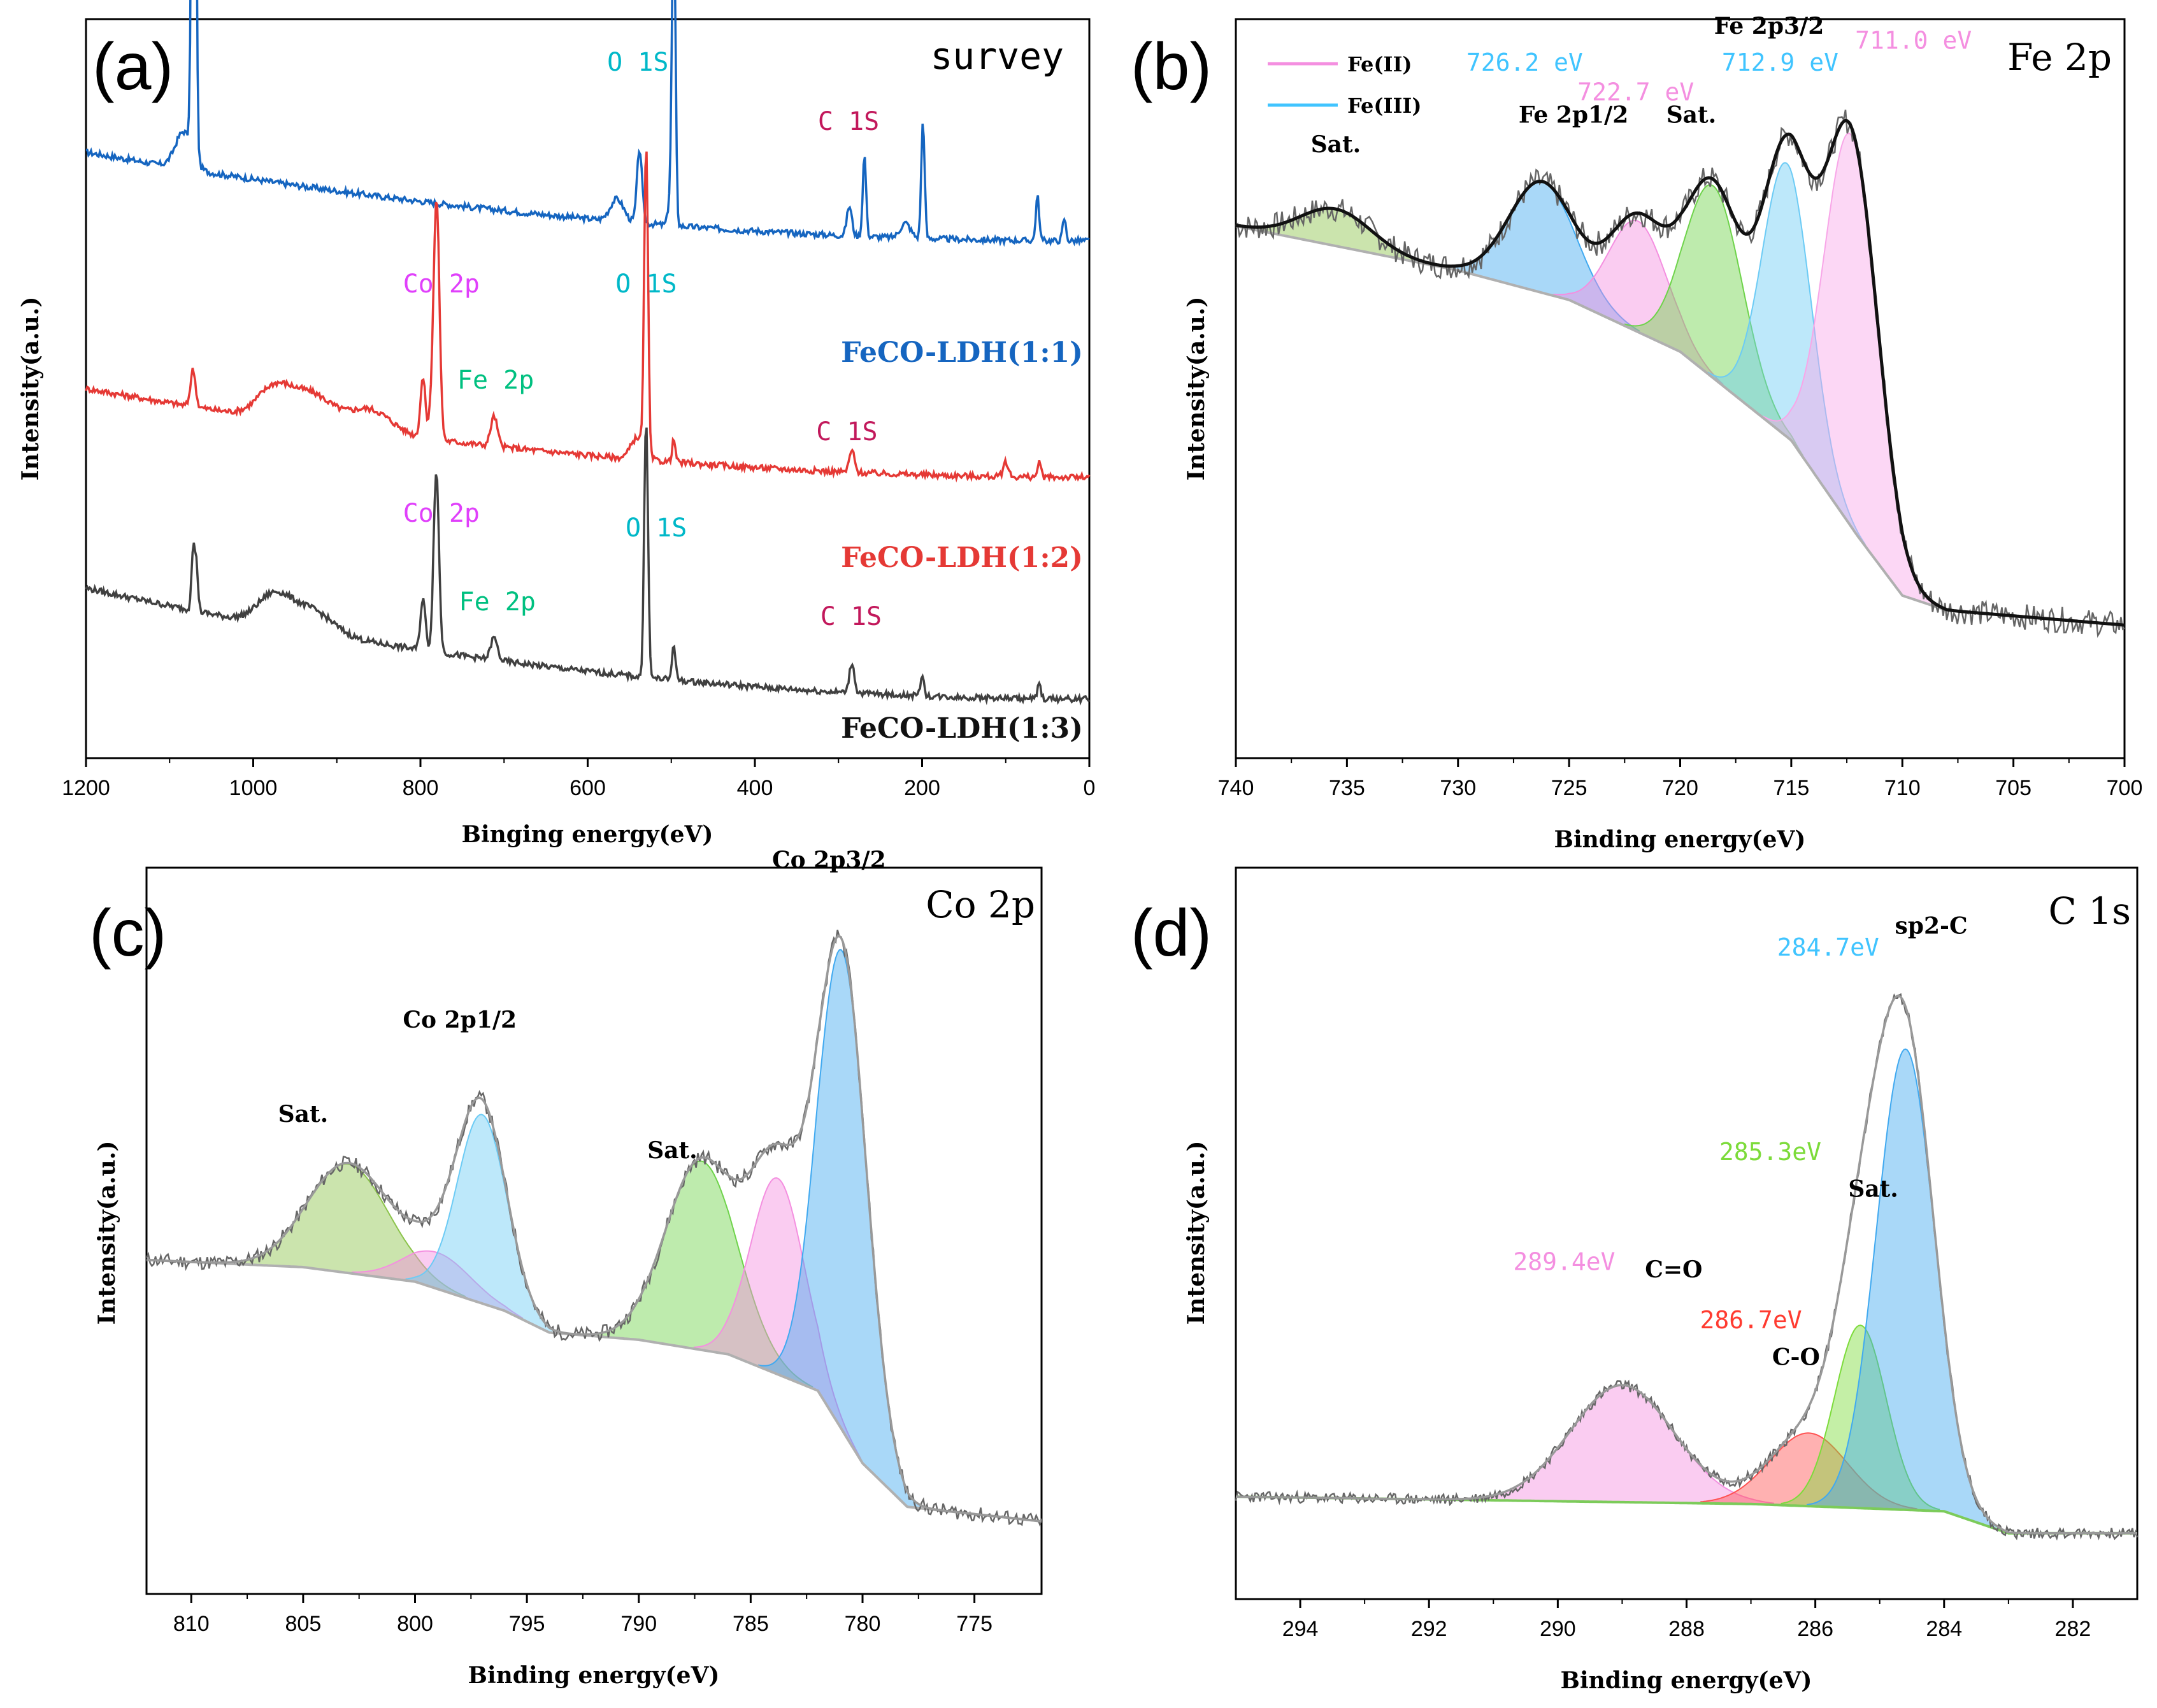 The image size is (2157, 1708). Describe the element at coordinates (303, 1624) in the screenshot. I see `x-tick-label: 805` at that location.